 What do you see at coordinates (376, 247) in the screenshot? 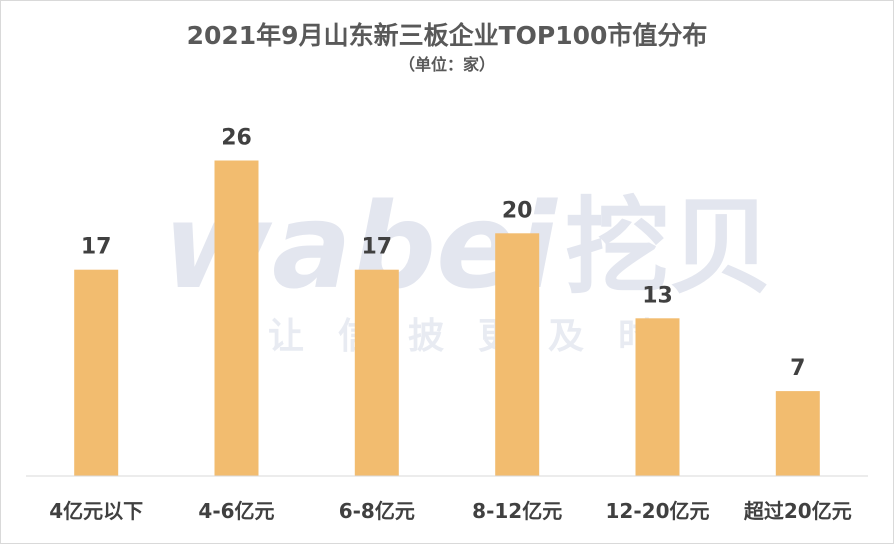
I see `value-label-2: 17` at bounding box center [376, 247].